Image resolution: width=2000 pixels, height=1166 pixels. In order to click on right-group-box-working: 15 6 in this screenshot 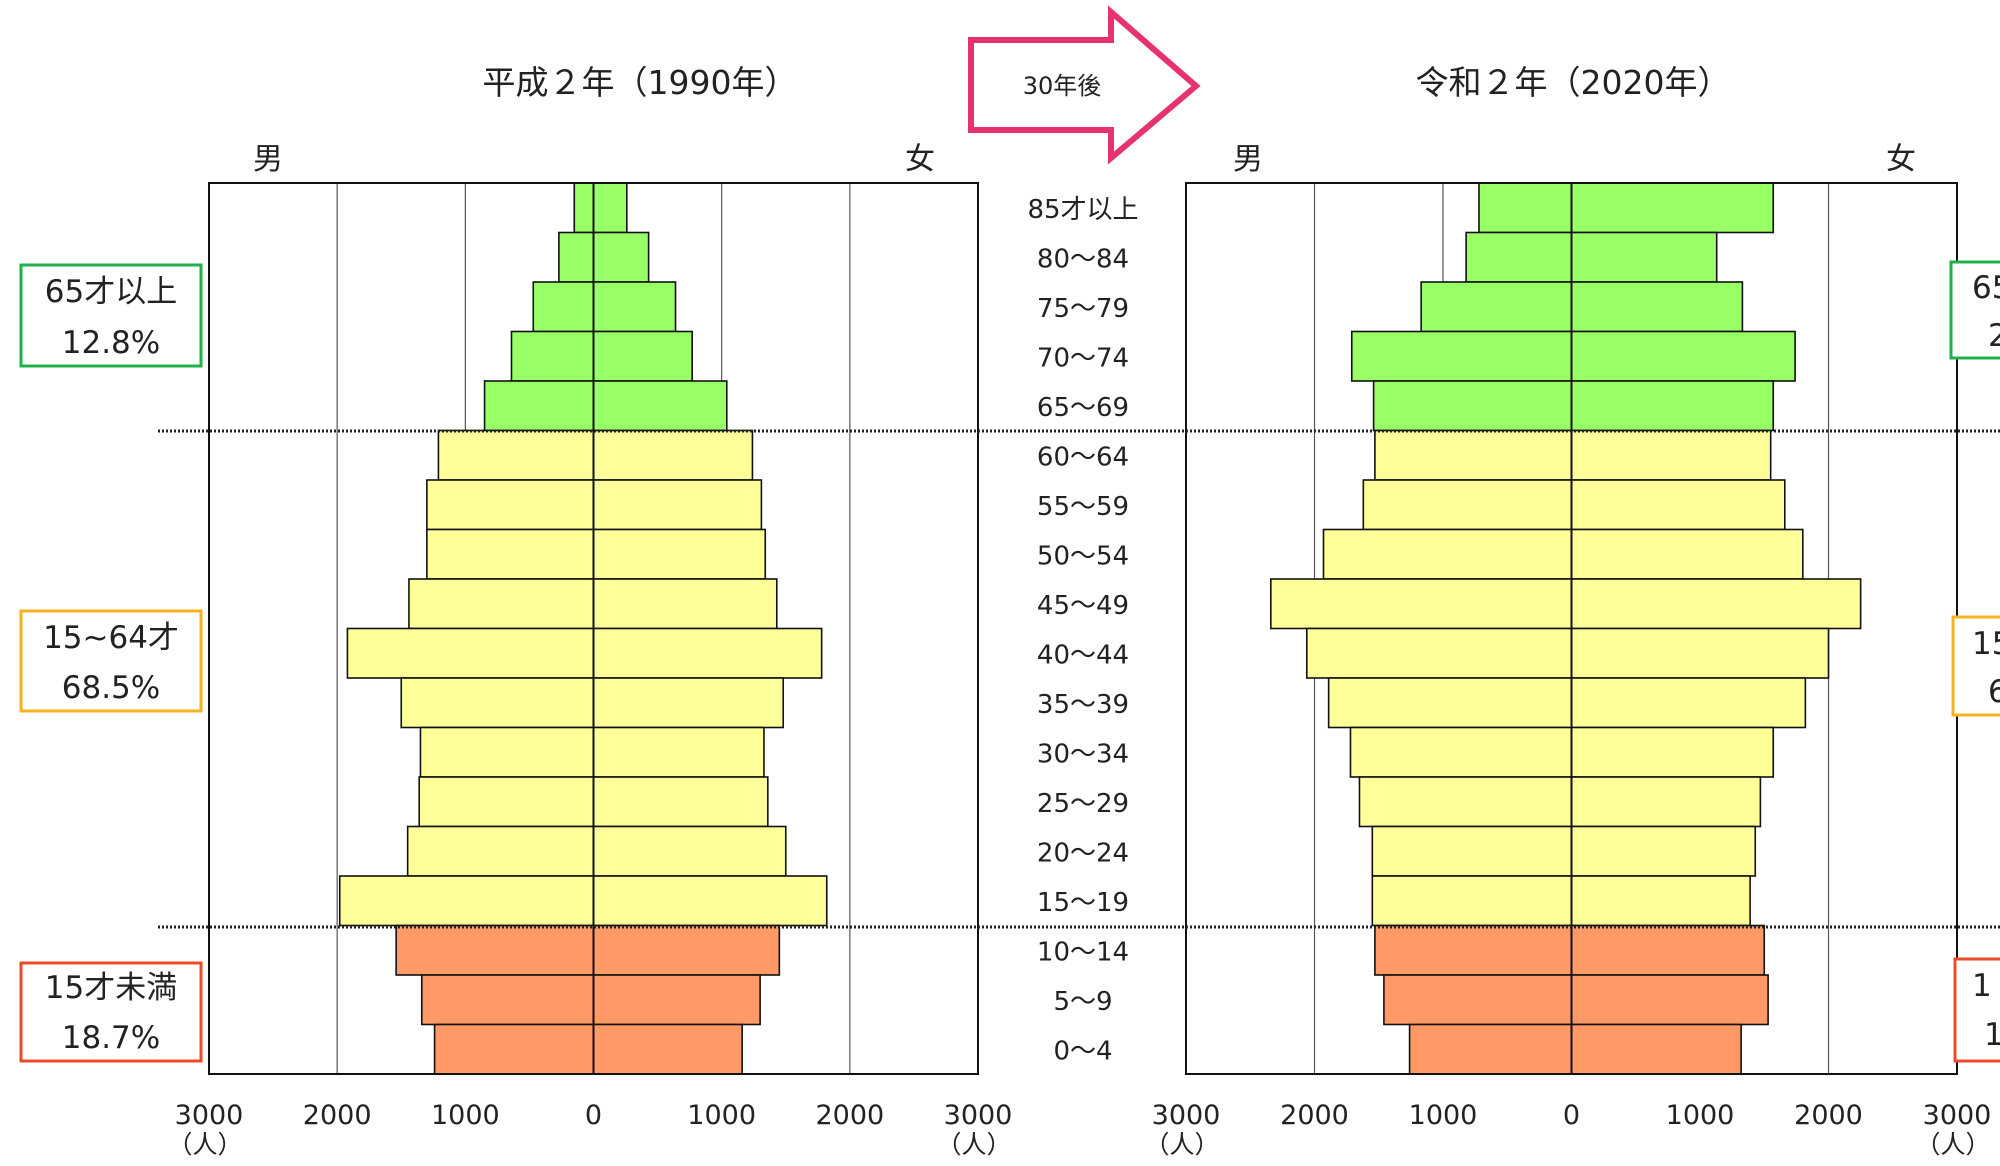, I will do `click(1975, 666)`.